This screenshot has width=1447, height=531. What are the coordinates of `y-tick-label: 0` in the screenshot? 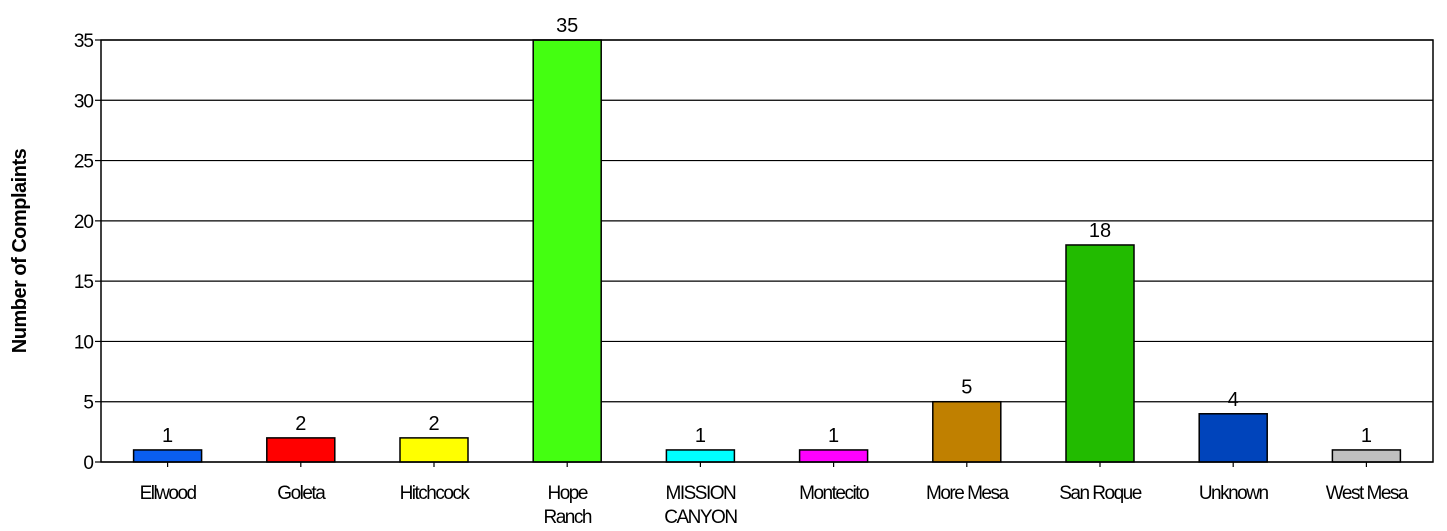 It's located at (88, 463).